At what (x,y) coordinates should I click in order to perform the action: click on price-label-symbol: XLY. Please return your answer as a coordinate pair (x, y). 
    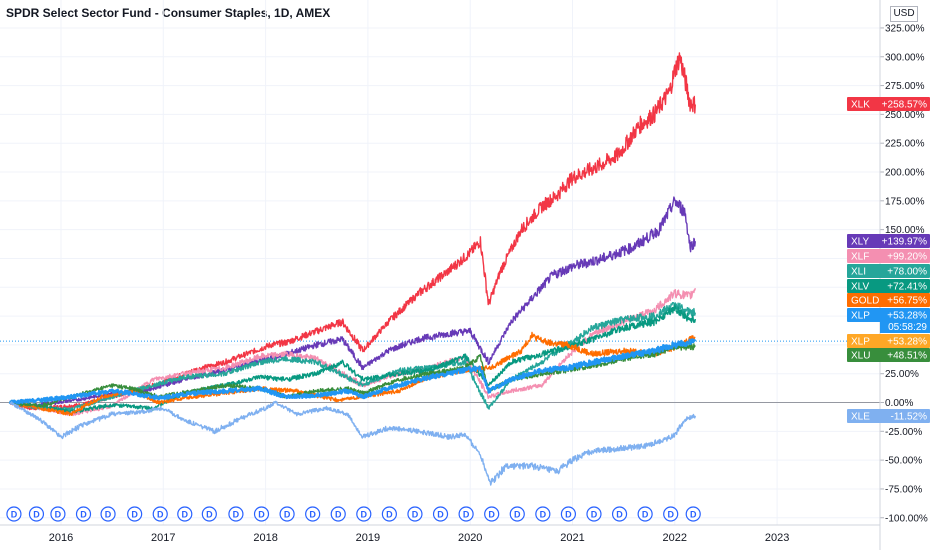
    Looking at the image, I should click on (860, 242).